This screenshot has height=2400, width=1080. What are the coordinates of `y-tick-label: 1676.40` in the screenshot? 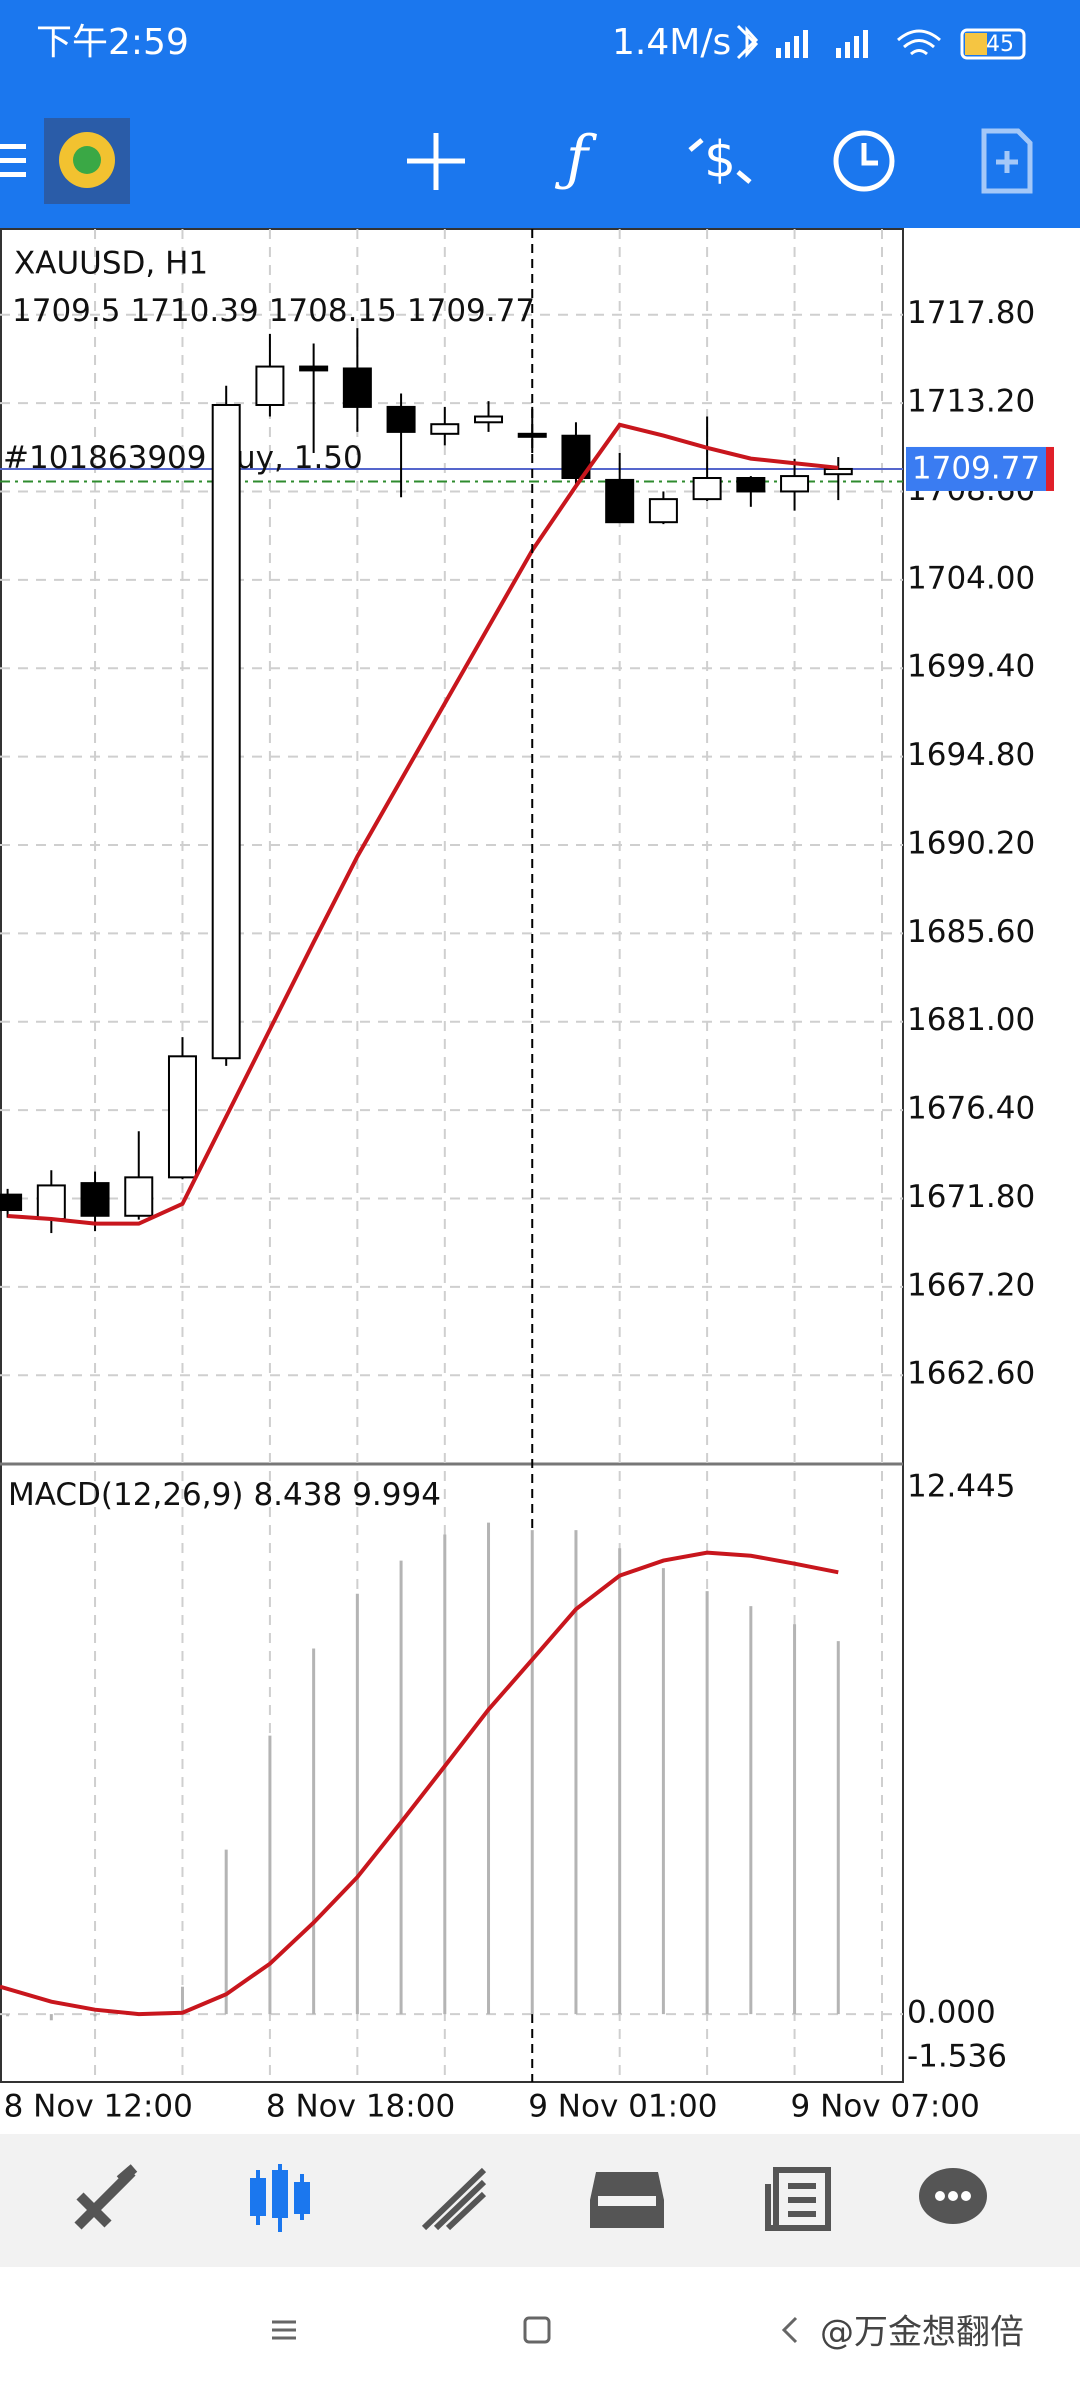 It's located at (971, 1109).